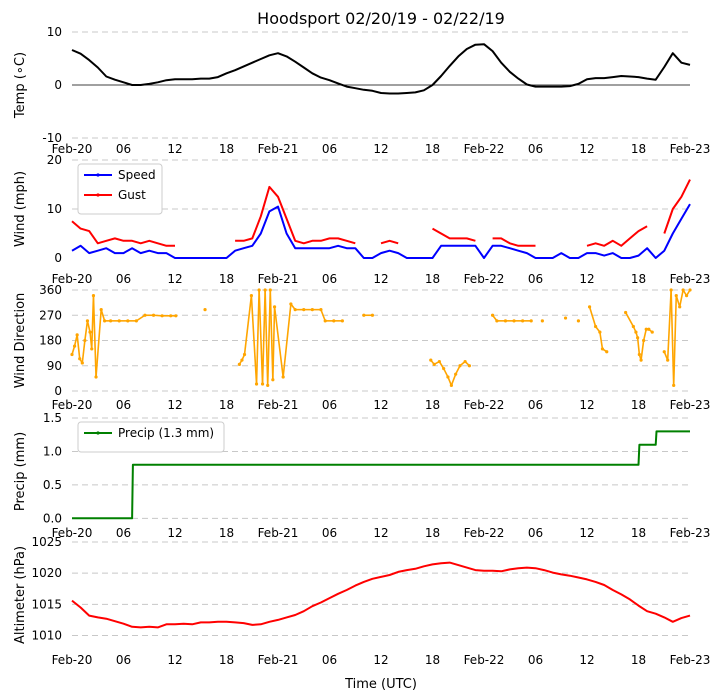  What do you see at coordinates (381, 475) in the screenshot?
I see `series-line-precip` at bounding box center [381, 475].